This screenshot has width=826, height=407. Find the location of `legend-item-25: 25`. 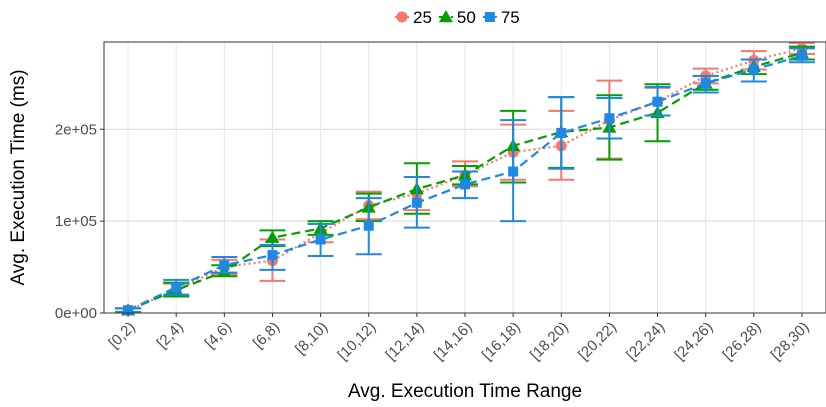

legend-item-25: 25 is located at coordinates (413, 17).